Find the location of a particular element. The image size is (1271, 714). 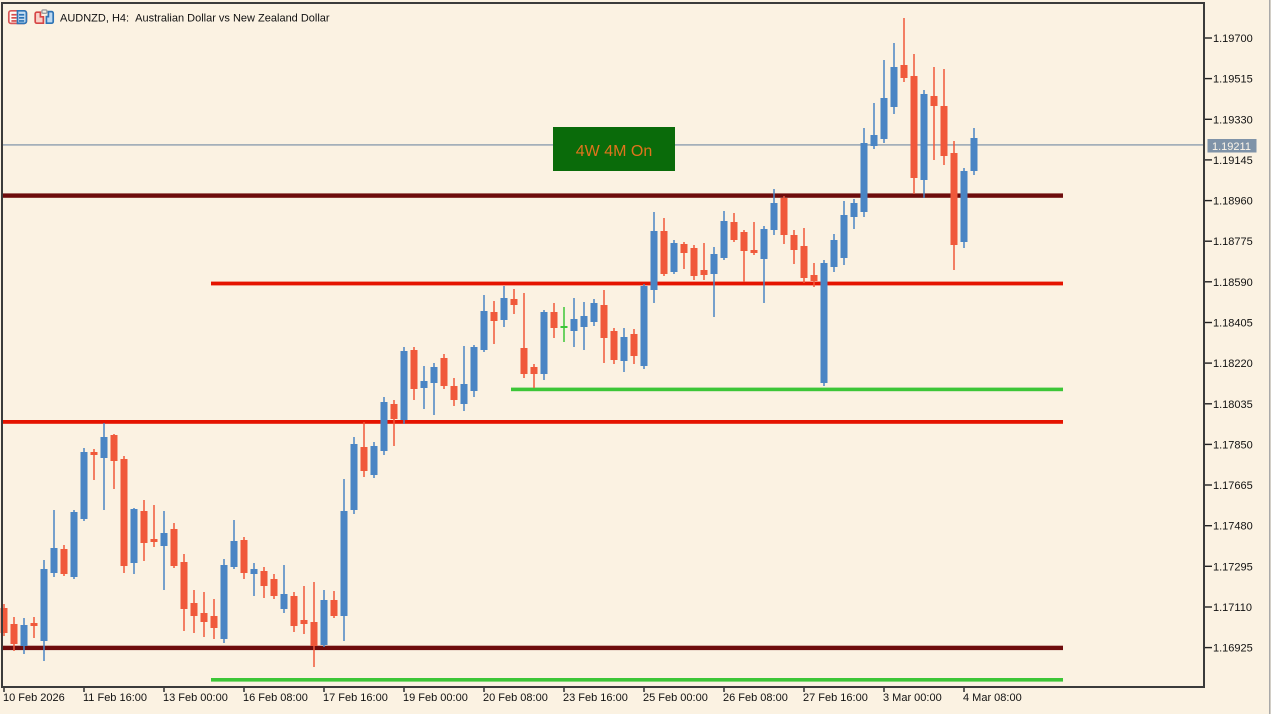

svg-text: 1.19515 is located at coordinates (1233, 80).